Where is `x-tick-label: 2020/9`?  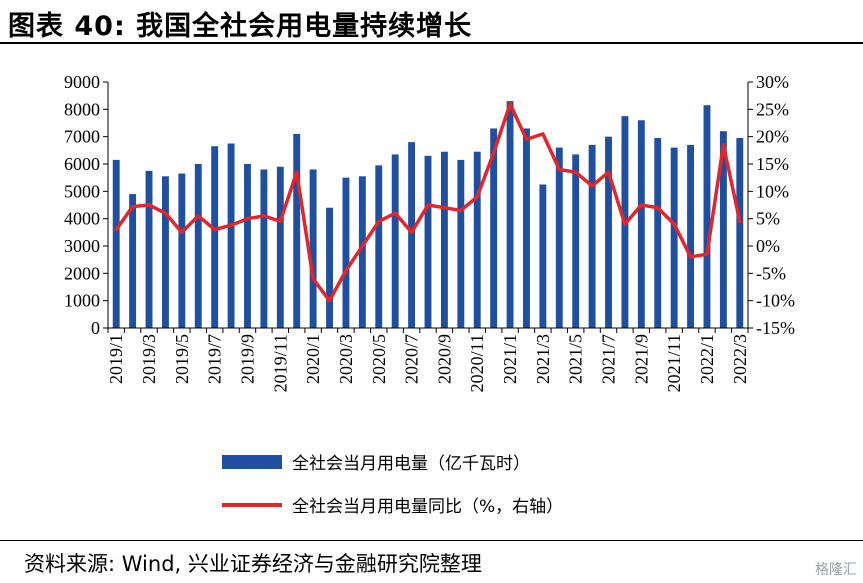 x-tick-label: 2020/9 is located at coordinates (444, 359).